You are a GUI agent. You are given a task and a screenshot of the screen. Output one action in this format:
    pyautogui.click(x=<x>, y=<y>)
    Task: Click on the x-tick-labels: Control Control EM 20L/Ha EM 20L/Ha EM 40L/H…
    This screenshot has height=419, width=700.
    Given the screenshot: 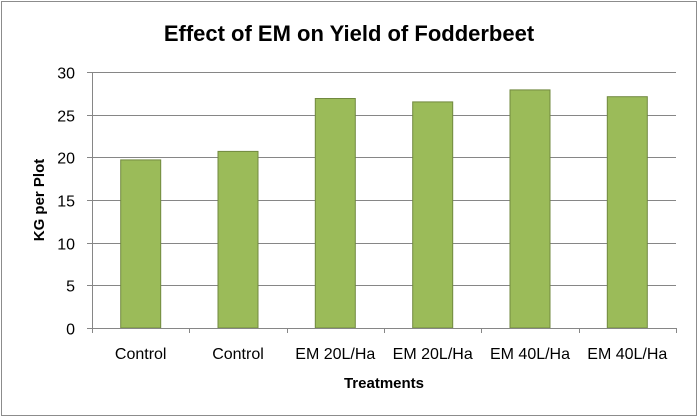 What is the action you would take?
    pyautogui.click(x=391, y=354)
    